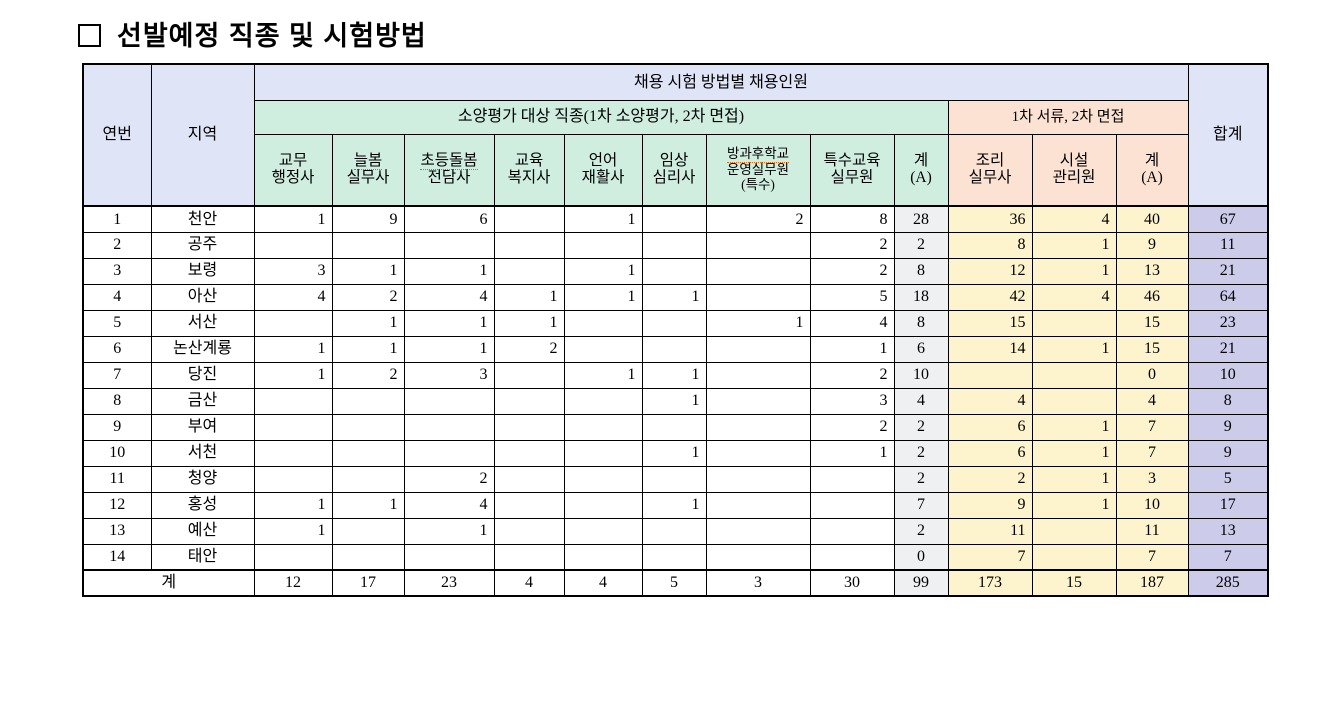 This screenshot has width=1325, height=710. I want to click on header-row-2: 소양평가 대상 직종(1차 소양평가, 2차 면접) 1차 서류, 2차 면접, so click(675, 117).